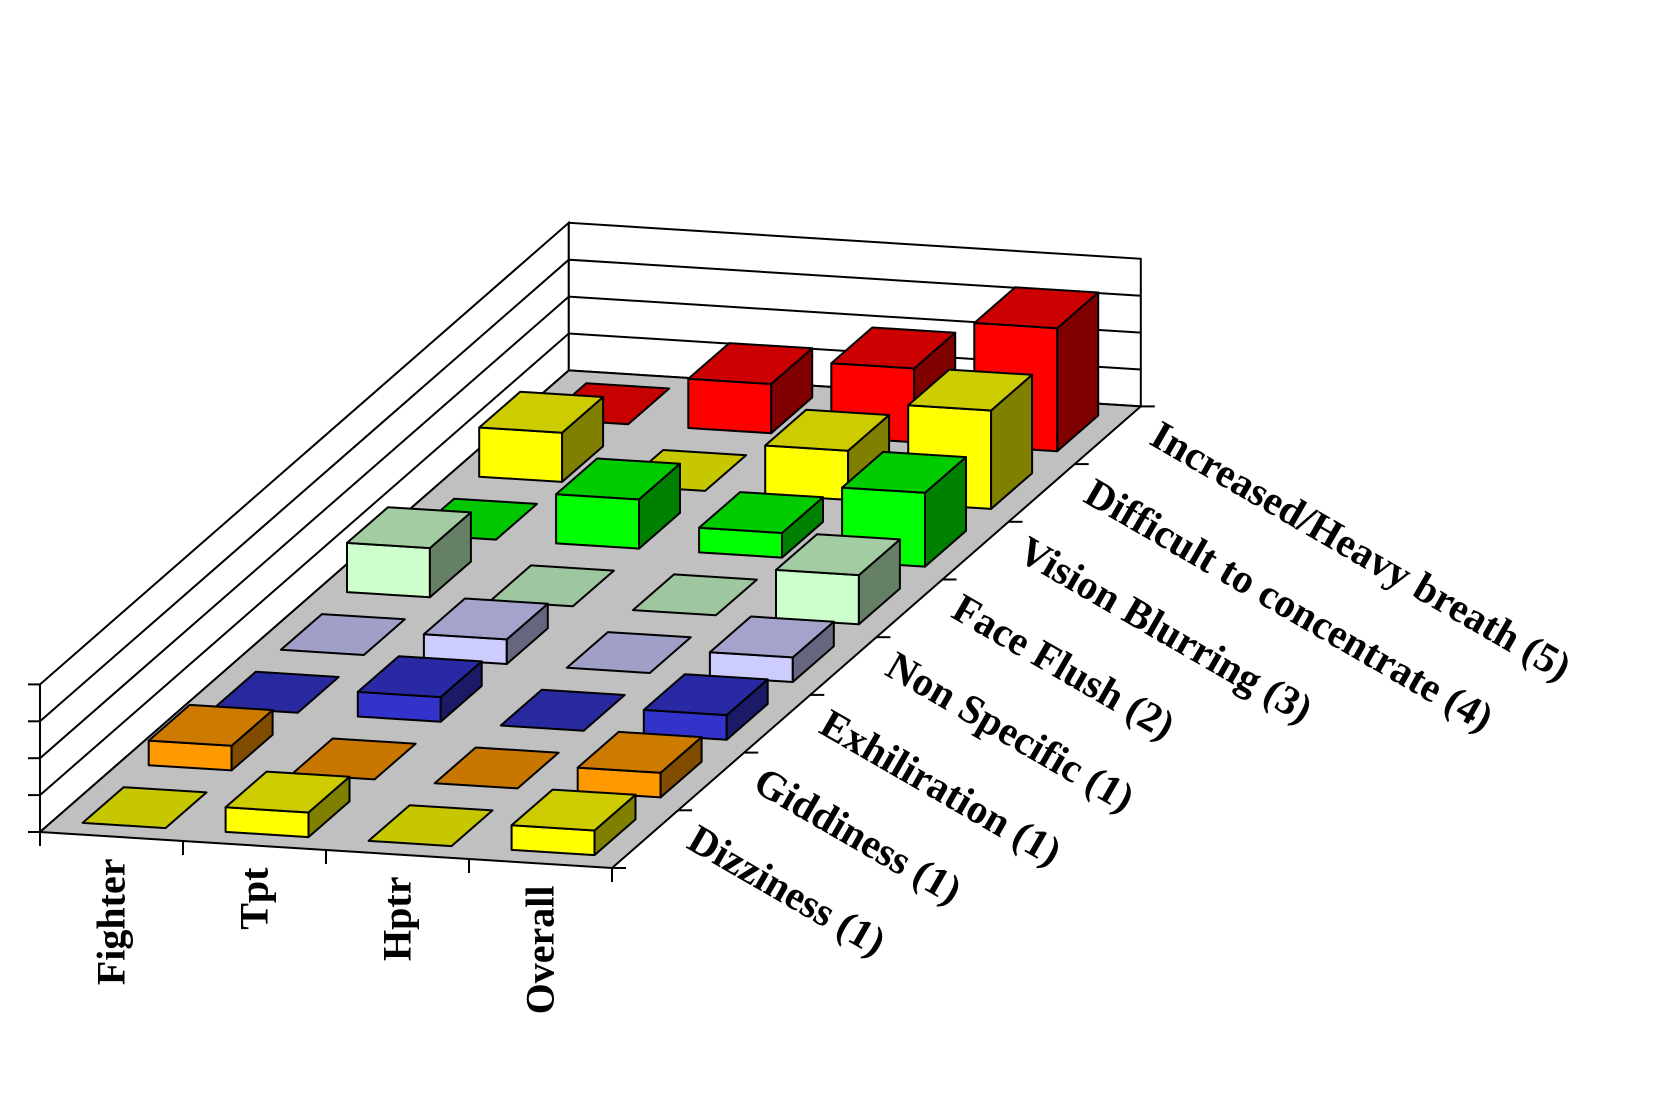 The image size is (1658, 1094). I want to click on x-tick-label: Hptr, so click(397, 919).